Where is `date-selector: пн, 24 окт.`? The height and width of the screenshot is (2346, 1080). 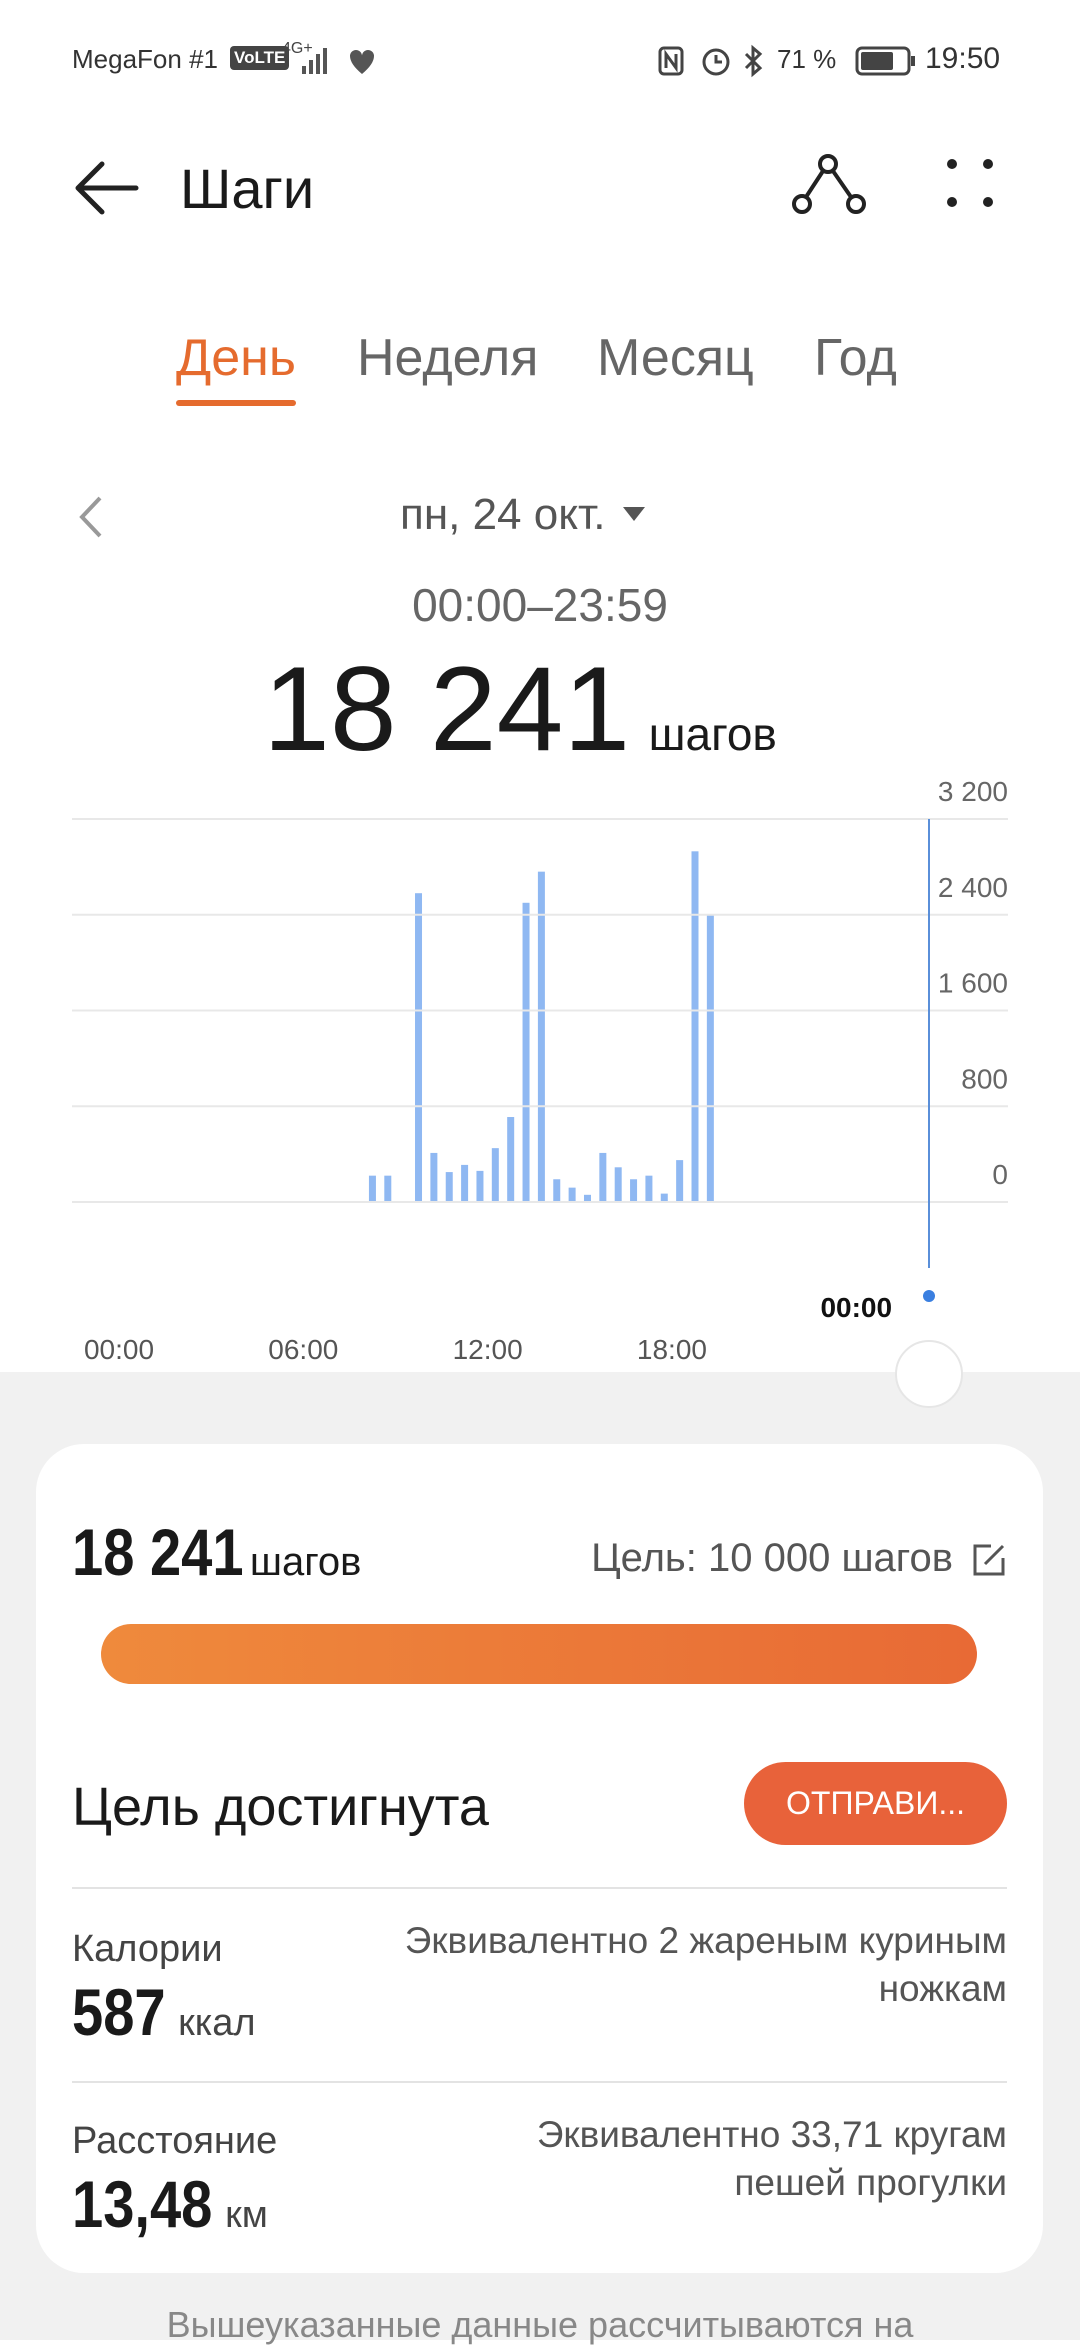 date-selector: пн, 24 окт. is located at coordinates (528, 515).